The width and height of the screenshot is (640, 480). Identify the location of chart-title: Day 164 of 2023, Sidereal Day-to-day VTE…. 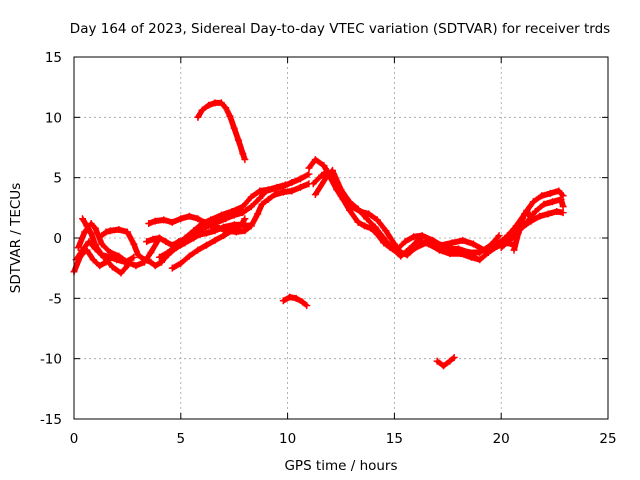
(340, 29).